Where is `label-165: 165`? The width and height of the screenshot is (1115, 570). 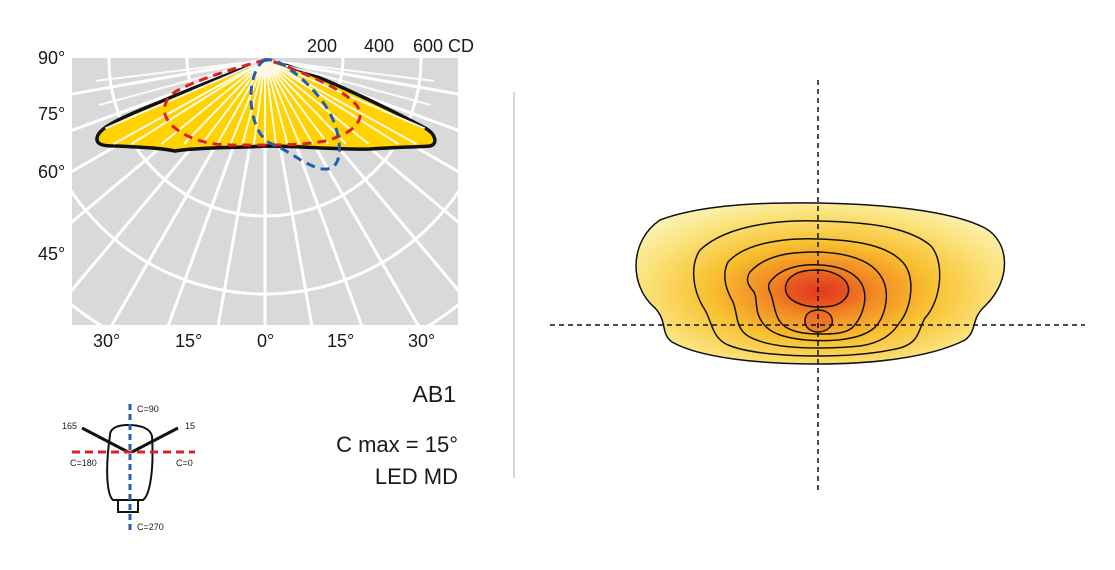 label-165: 165 is located at coordinates (69, 426).